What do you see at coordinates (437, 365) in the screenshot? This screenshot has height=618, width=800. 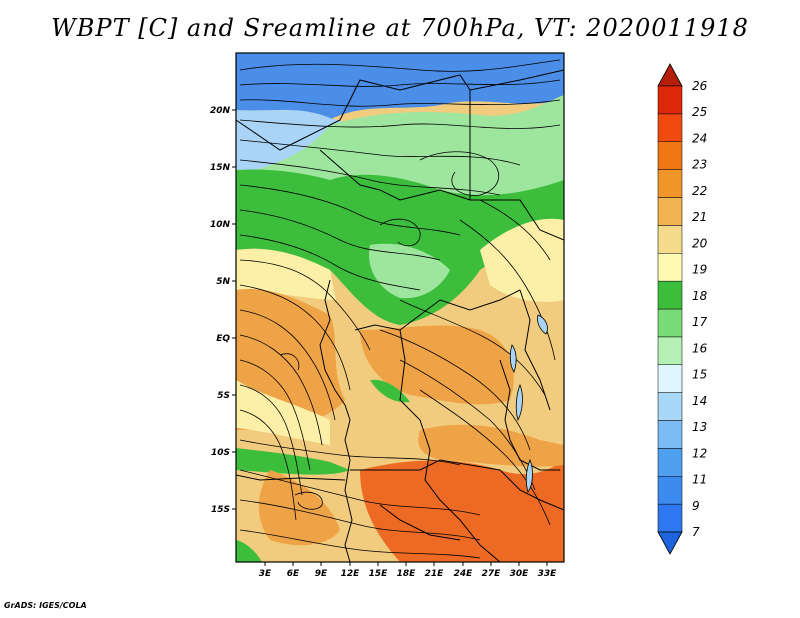 I see `region-orange-center` at bounding box center [437, 365].